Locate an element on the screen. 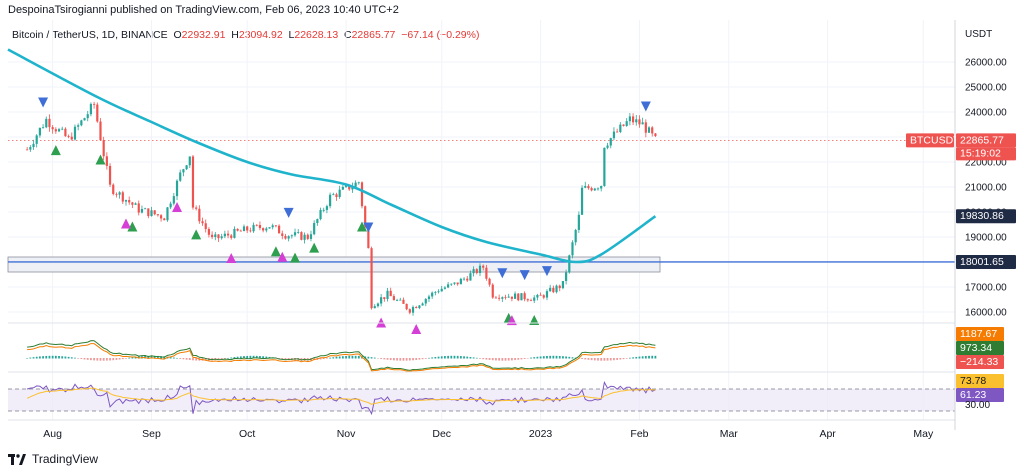  x-tick-label: May is located at coordinates (923, 434).